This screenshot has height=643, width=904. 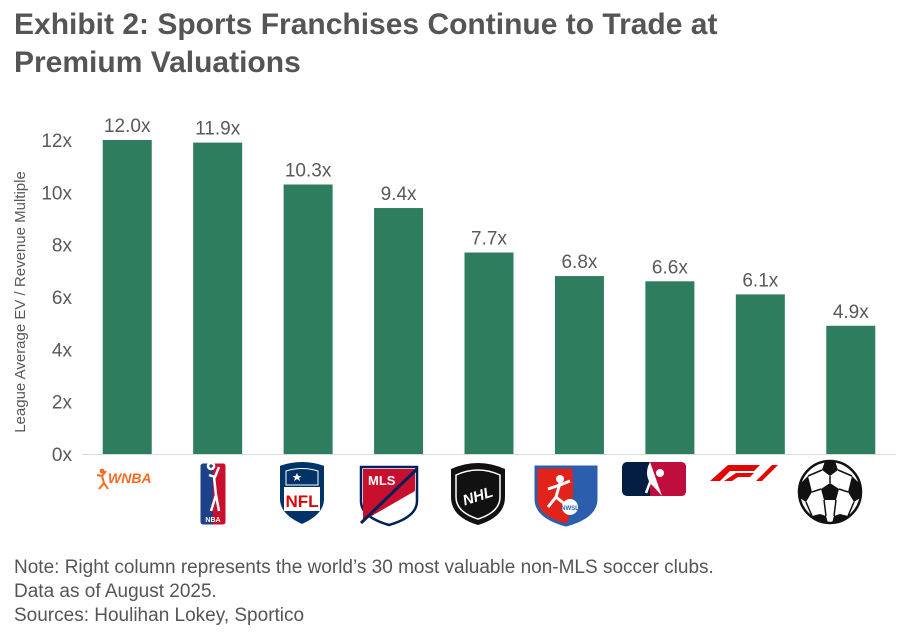 I want to click on mlb-logo-batter, so click(x=652, y=485).